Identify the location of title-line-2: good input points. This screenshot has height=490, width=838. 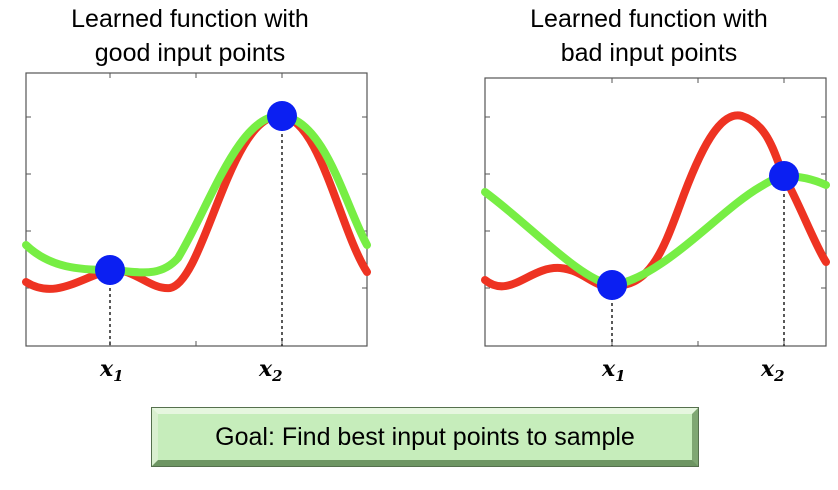
(190, 53).